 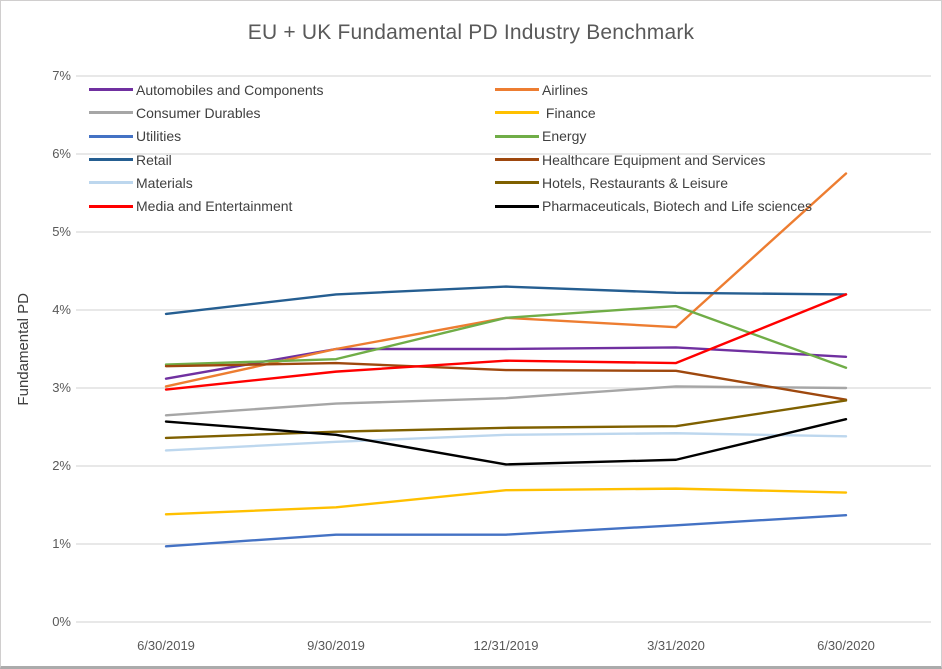 I want to click on legend-label: Airlines, so click(x=565, y=89).